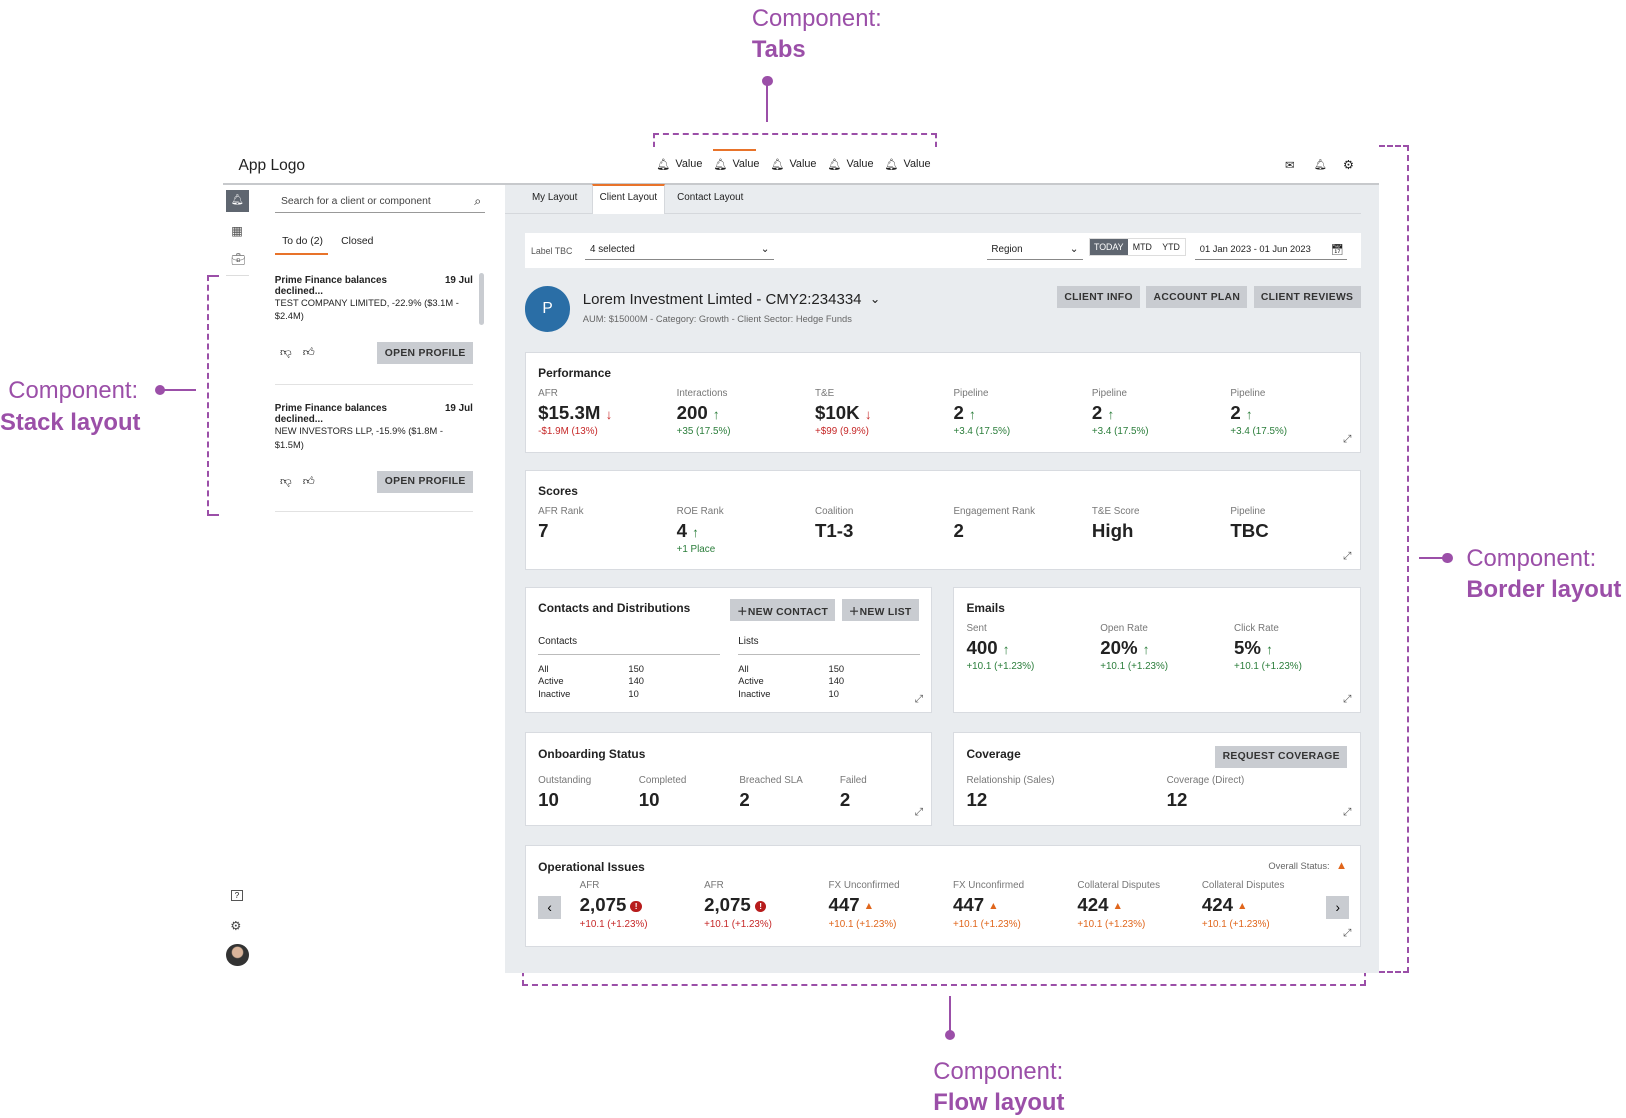 The height and width of the screenshot is (1118, 1626). I want to click on metric-value-row: 2 ↑, so click(981, 413).